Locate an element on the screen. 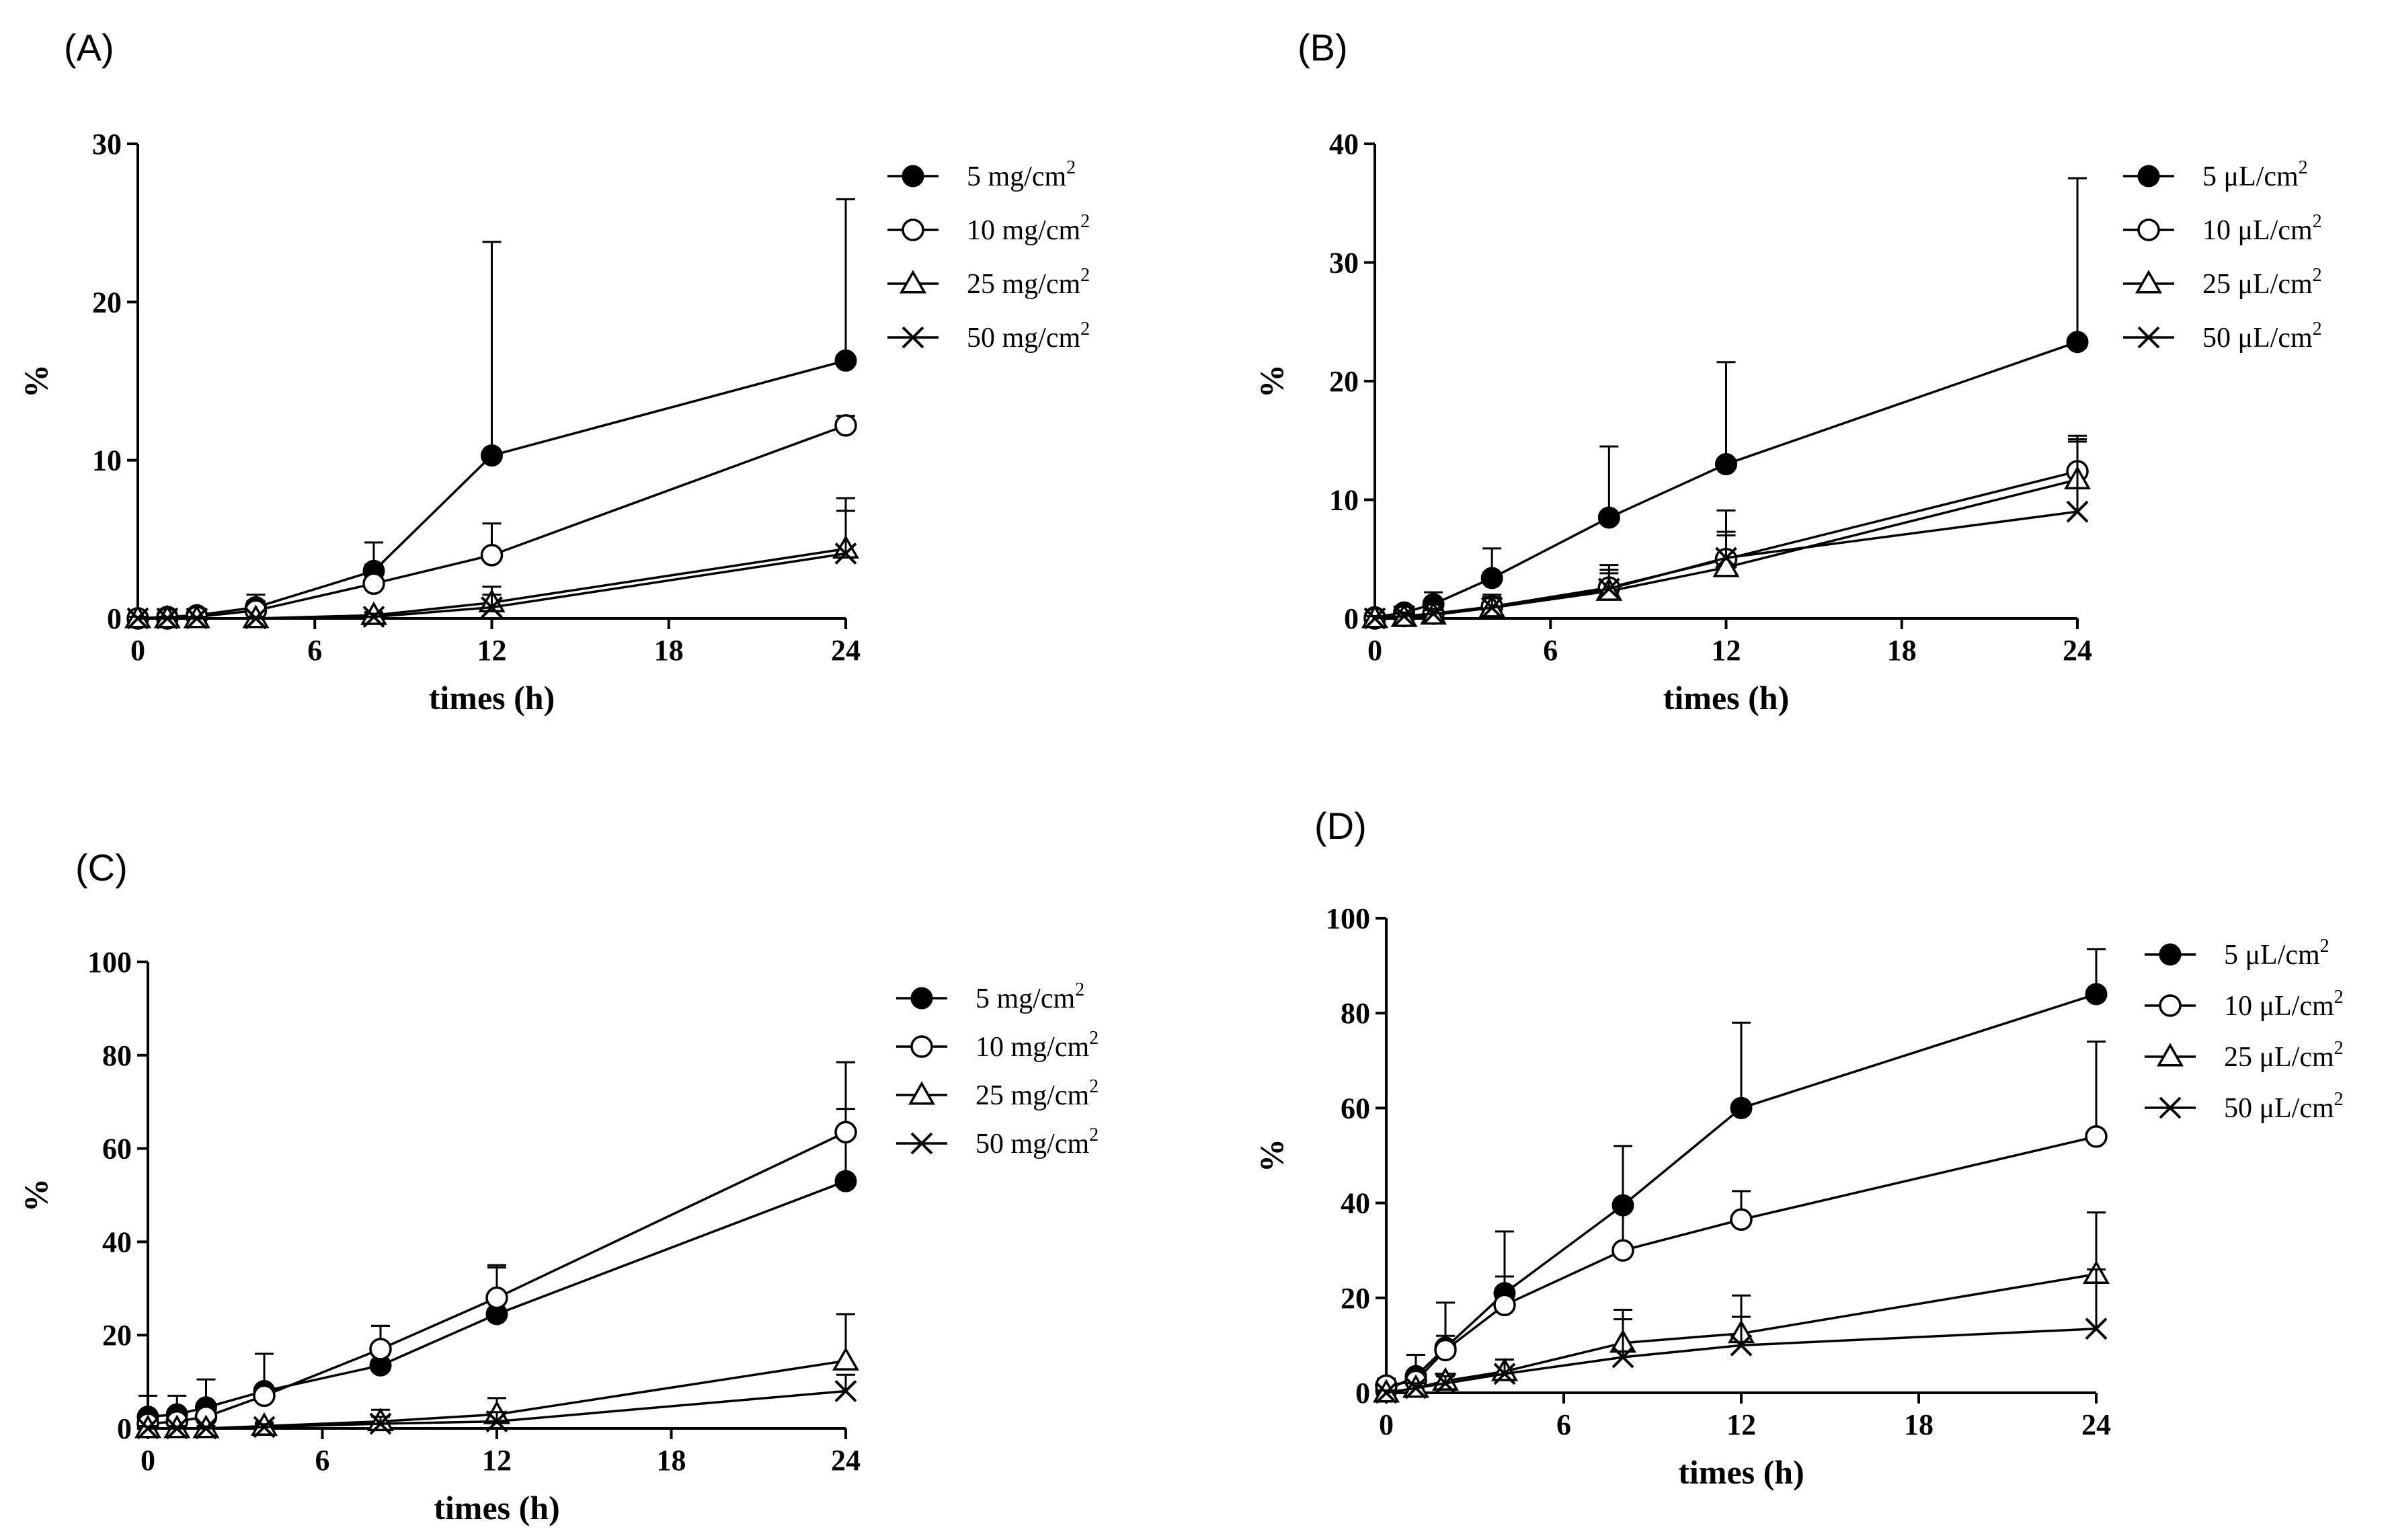 The height and width of the screenshot is (1540, 2388). panel-b-x-tick-label: 12 is located at coordinates (1726, 650).